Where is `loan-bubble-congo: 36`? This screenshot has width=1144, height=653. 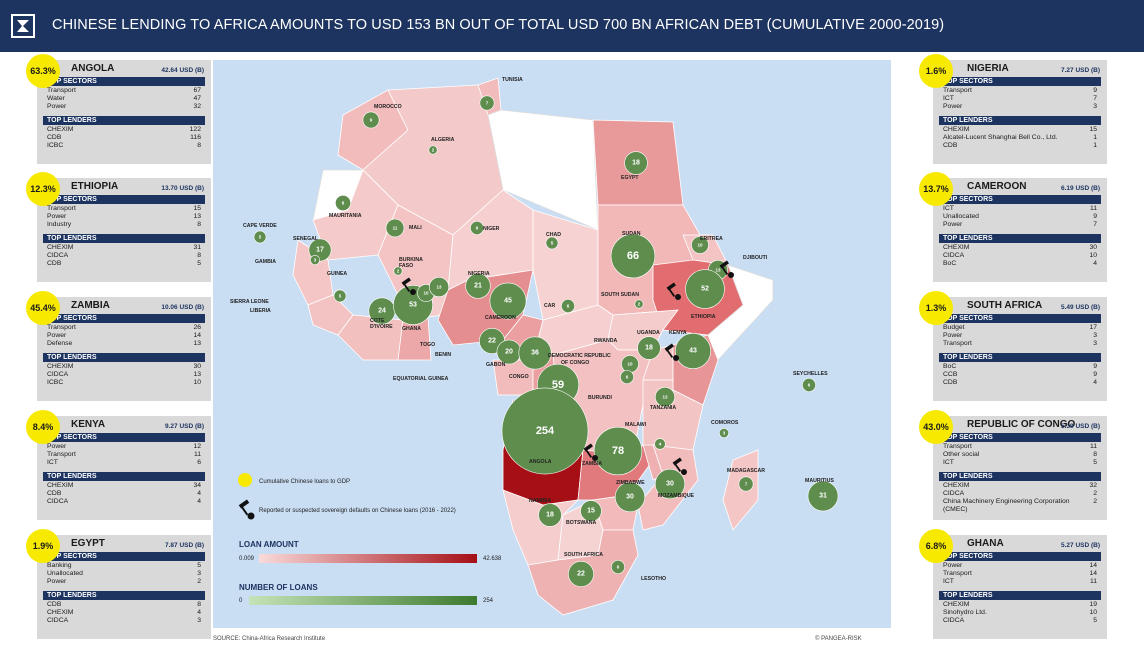
loan-bubble-congo: 36 is located at coordinates (535, 353).